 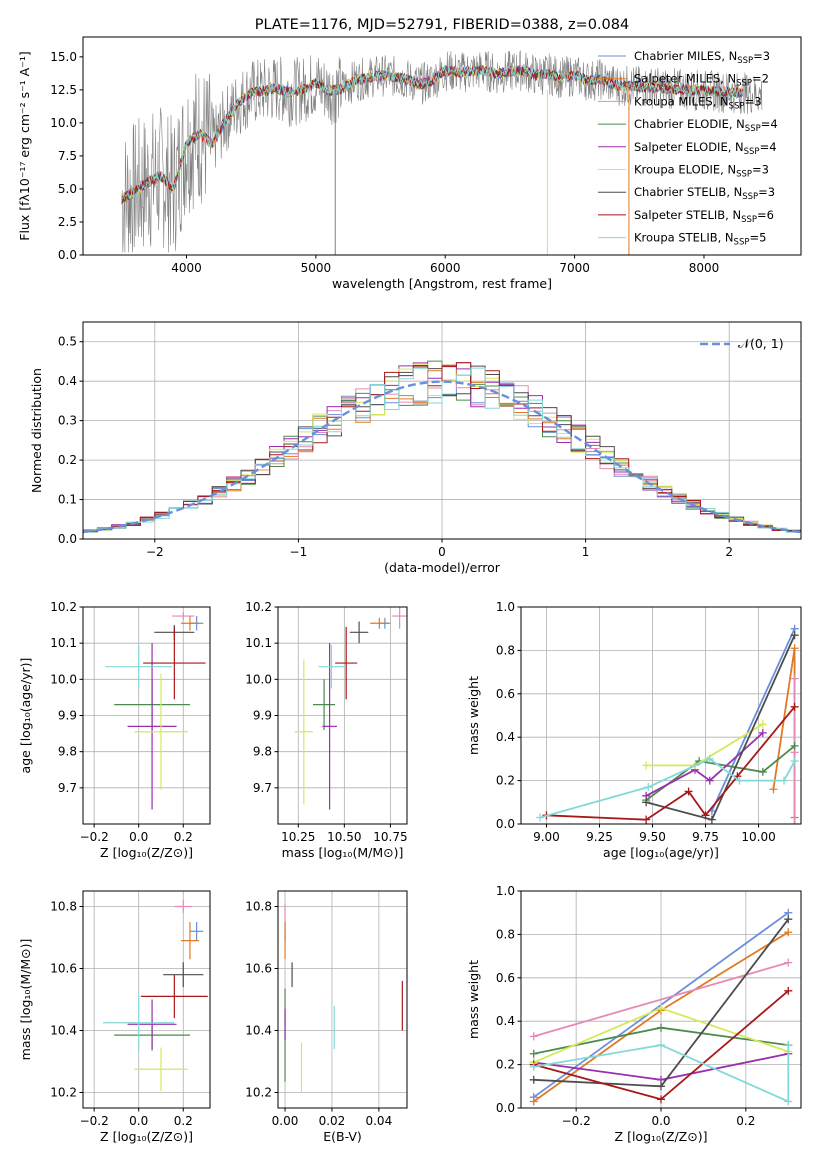 I want to click on hist-xtick-label: 2, so click(x=729, y=552).